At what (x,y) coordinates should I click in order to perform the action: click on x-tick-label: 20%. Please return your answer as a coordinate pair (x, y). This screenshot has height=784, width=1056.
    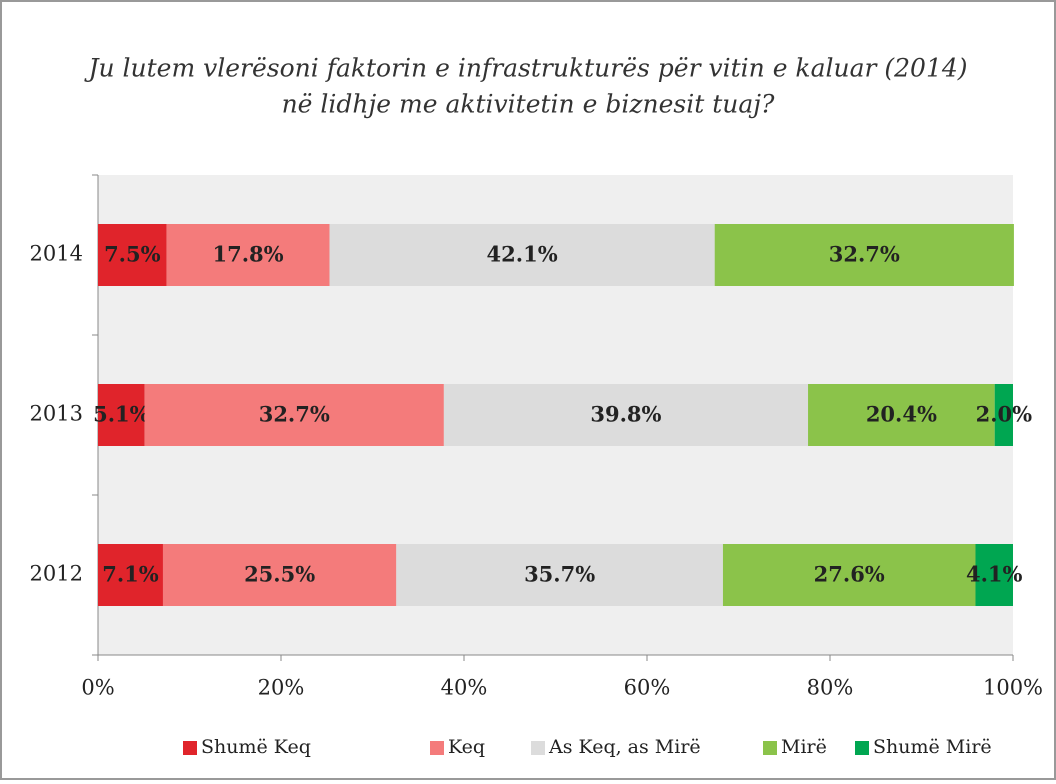
    Looking at the image, I should click on (281, 688).